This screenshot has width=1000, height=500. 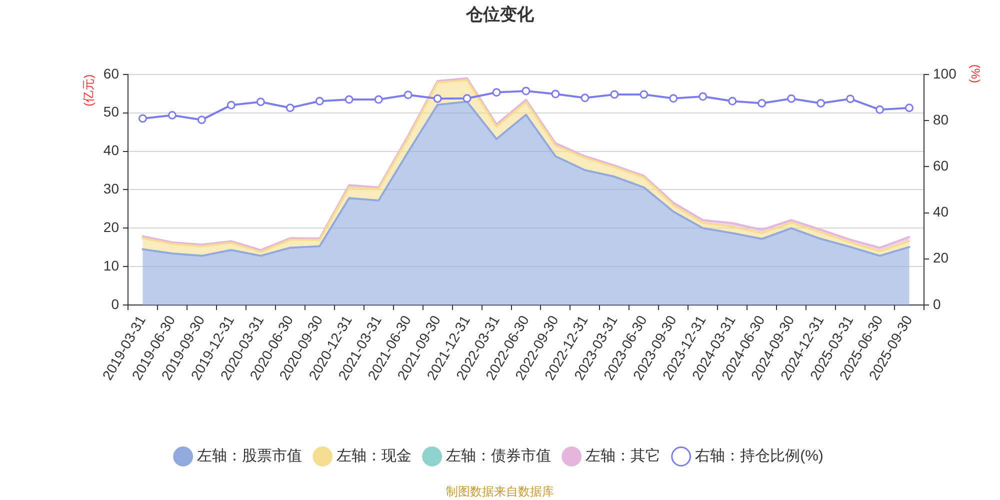 What do you see at coordinates (941, 119) in the screenshot?
I see `y2-tick-label: 80` at bounding box center [941, 119].